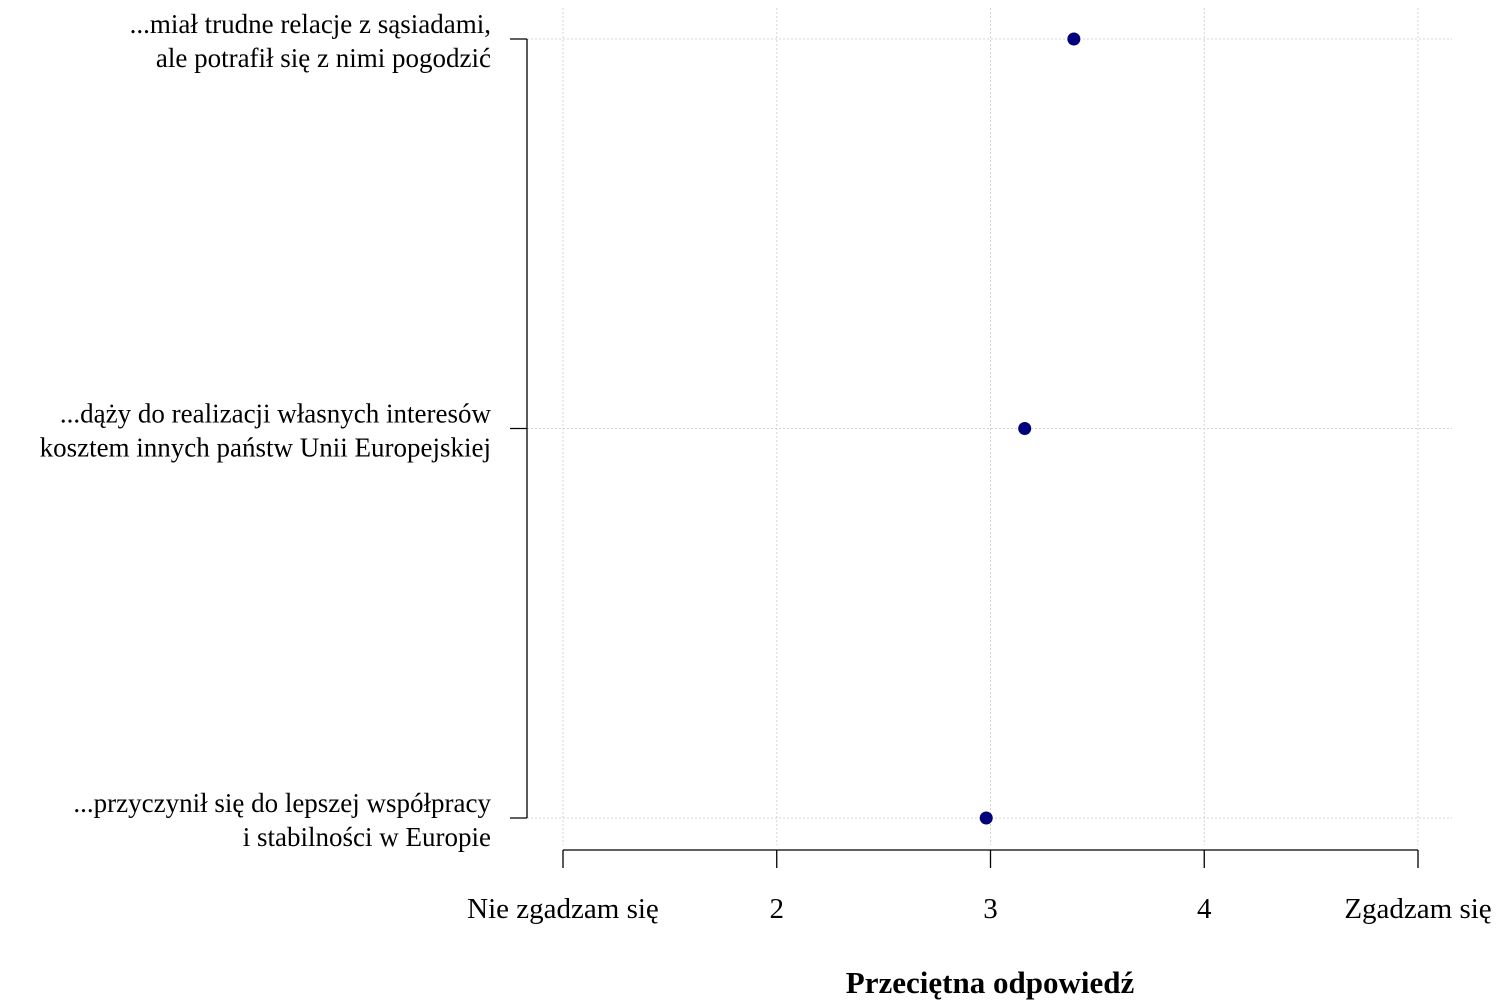  I want to click on y-category-label-line: ...przyczynił się do lepszej współpracy, so click(282, 803).